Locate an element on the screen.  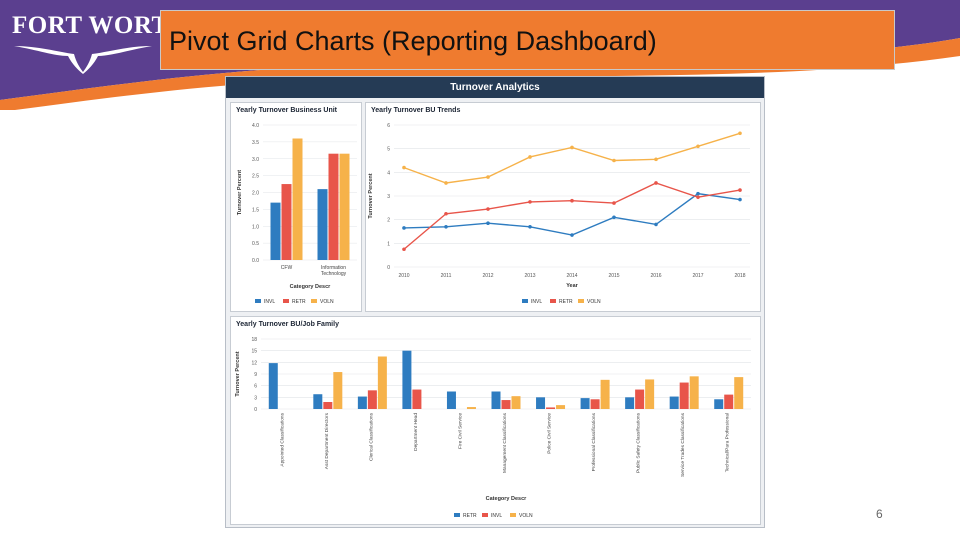
x-tick-label: Service Trades Classifications is located at coordinates (683, 444).